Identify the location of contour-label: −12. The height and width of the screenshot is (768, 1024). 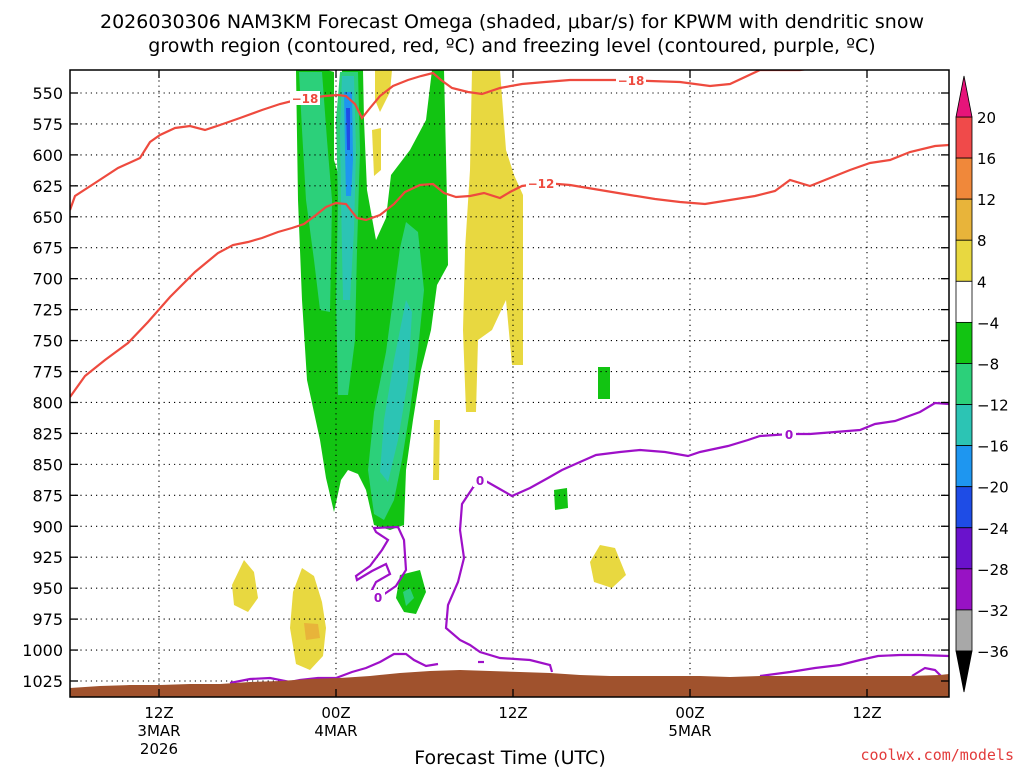
(541, 184).